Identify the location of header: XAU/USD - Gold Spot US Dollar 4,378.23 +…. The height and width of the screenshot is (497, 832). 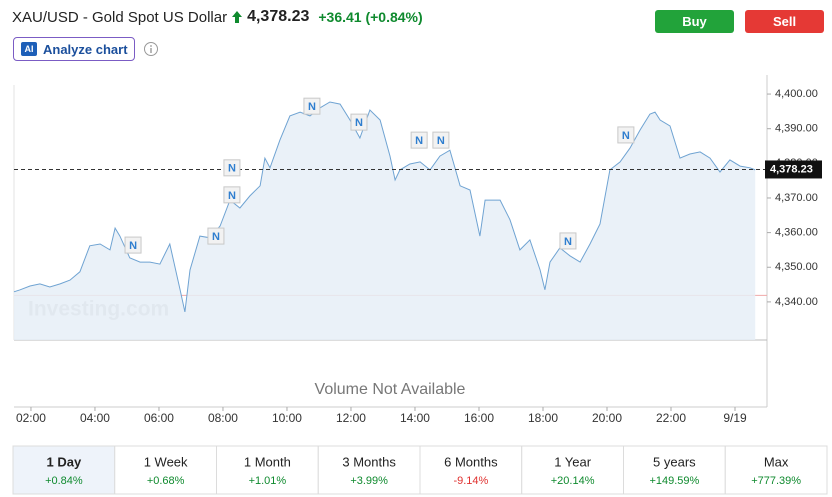
(217, 17).